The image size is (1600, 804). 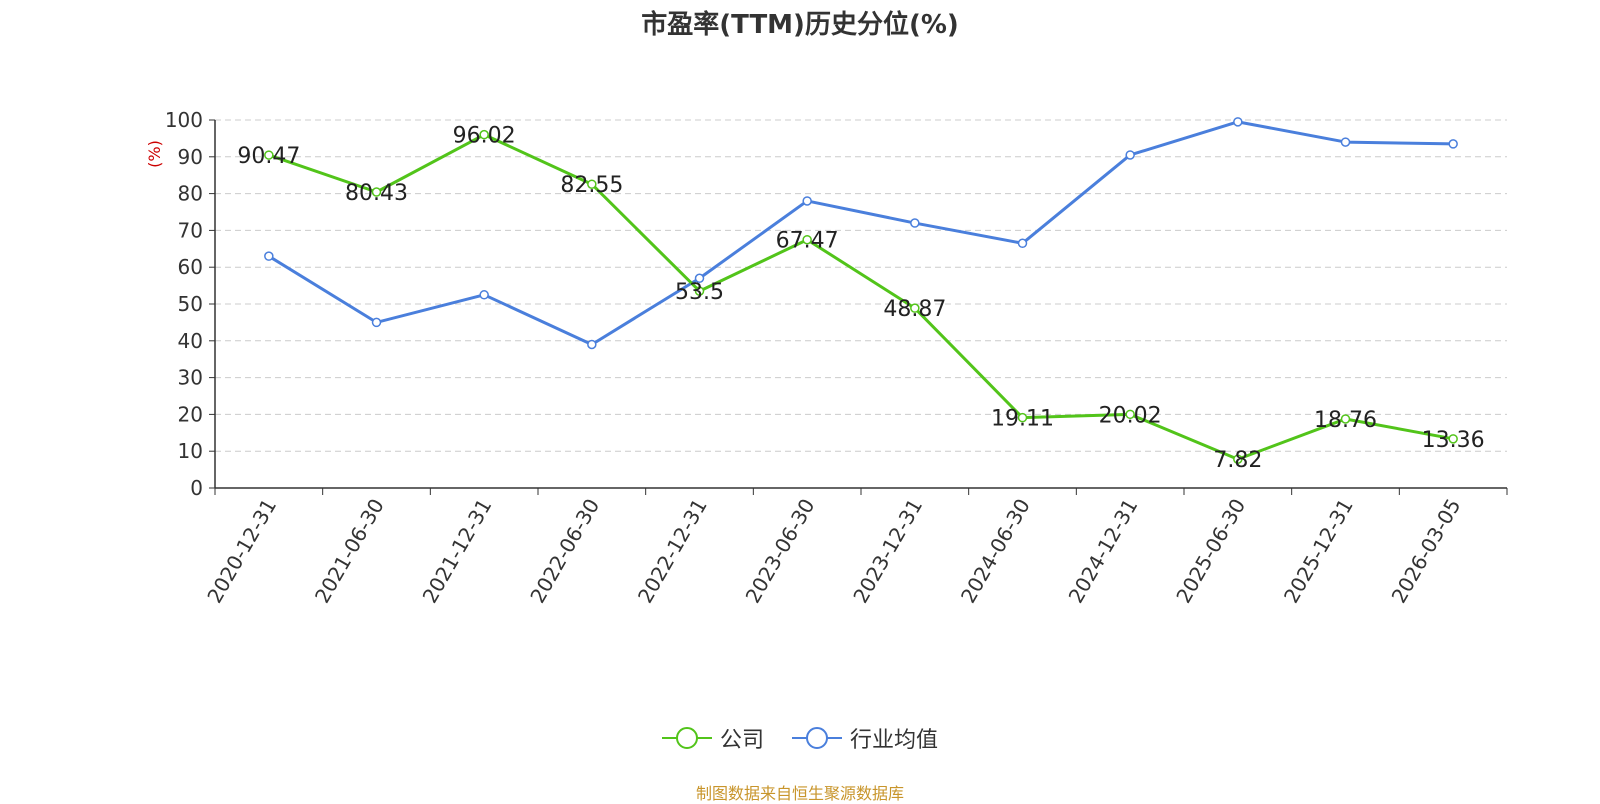 What do you see at coordinates (457, 551) in the screenshot?
I see `x-tick-label: 2021-12-31` at bounding box center [457, 551].